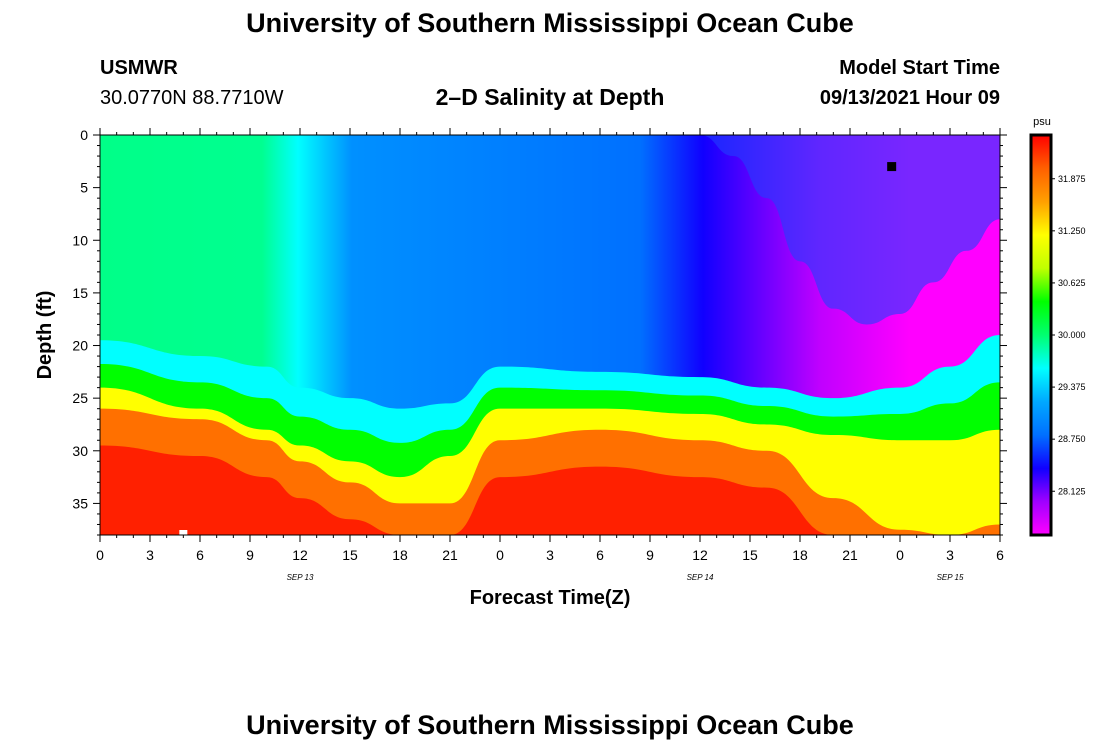 The height and width of the screenshot is (750, 1100). I want to click on y-axis-label: Depth (ft), so click(45, 335).